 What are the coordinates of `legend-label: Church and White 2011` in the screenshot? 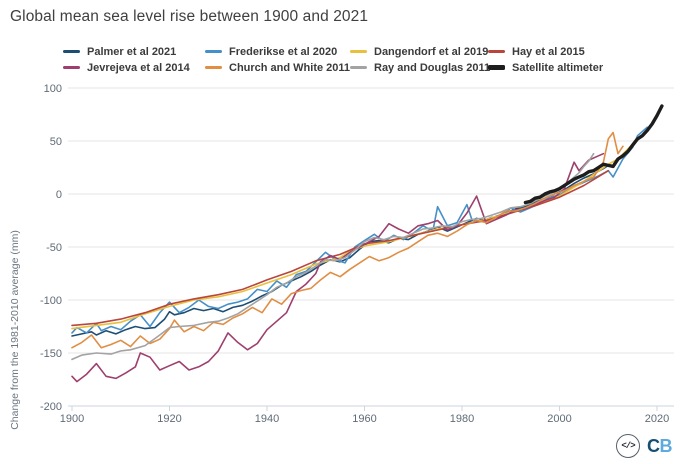 It's located at (290, 67).